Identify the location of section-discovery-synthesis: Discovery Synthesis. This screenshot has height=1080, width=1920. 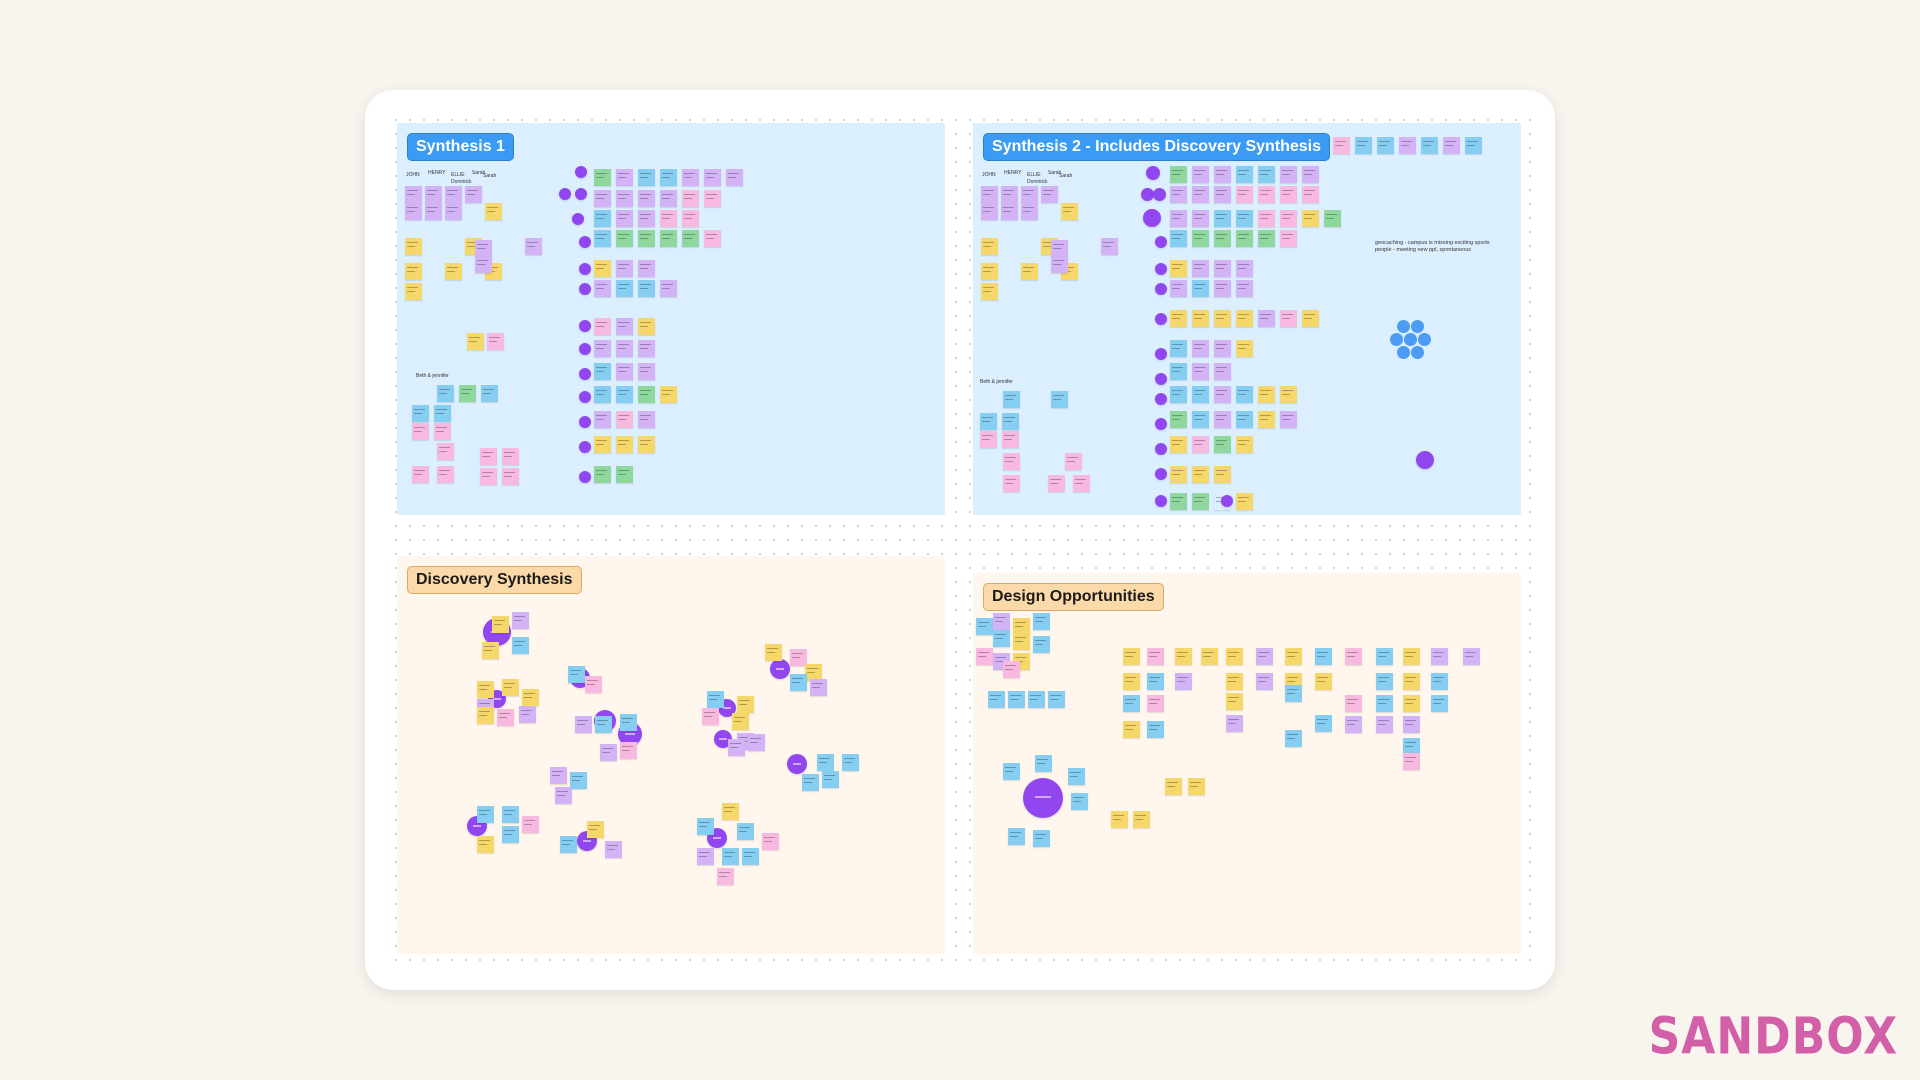
(671, 755).